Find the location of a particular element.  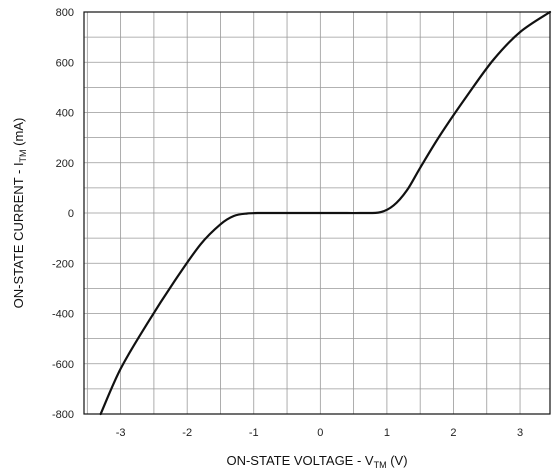

x-tick-label: 2 is located at coordinates (453, 433).